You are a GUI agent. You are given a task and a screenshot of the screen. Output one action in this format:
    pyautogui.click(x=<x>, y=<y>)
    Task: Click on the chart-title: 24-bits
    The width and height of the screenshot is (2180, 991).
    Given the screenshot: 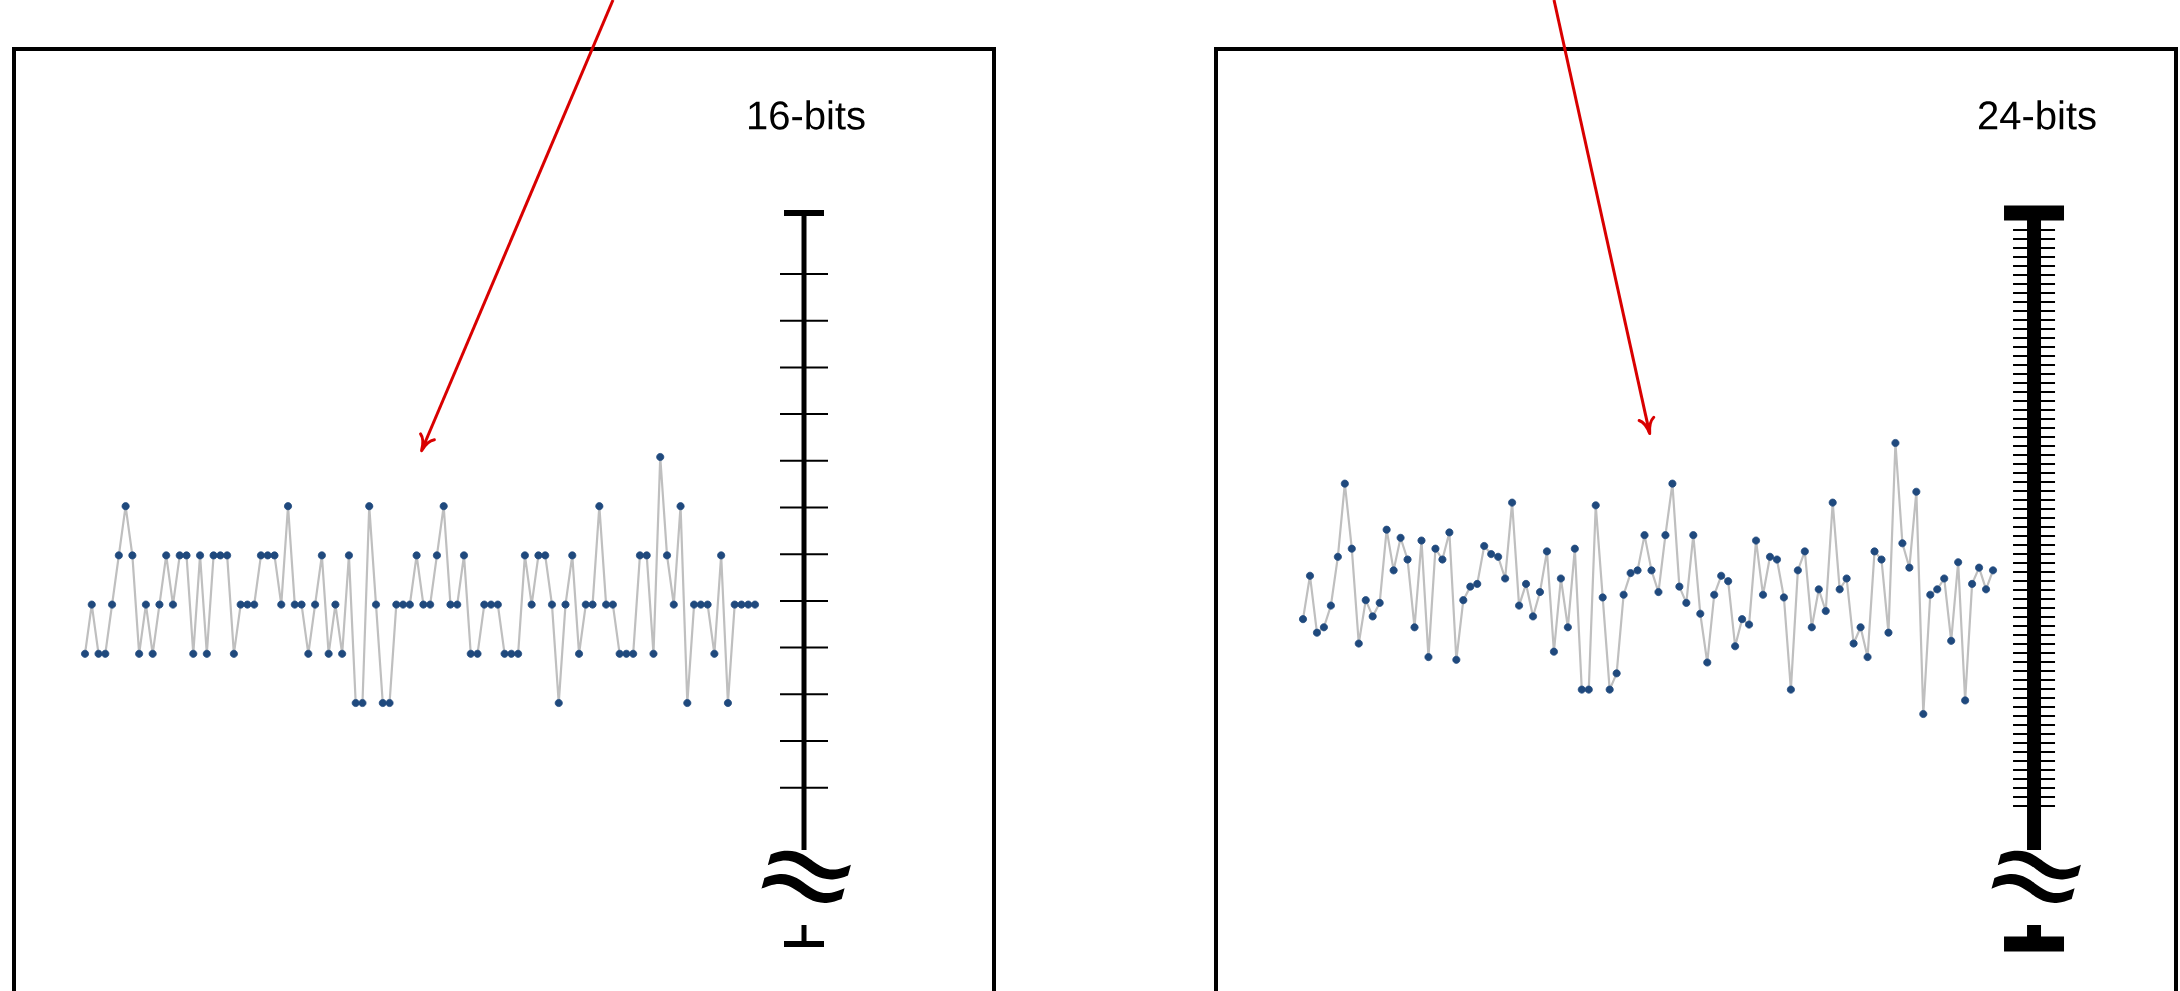 What is the action you would take?
    pyautogui.click(x=2037, y=115)
    